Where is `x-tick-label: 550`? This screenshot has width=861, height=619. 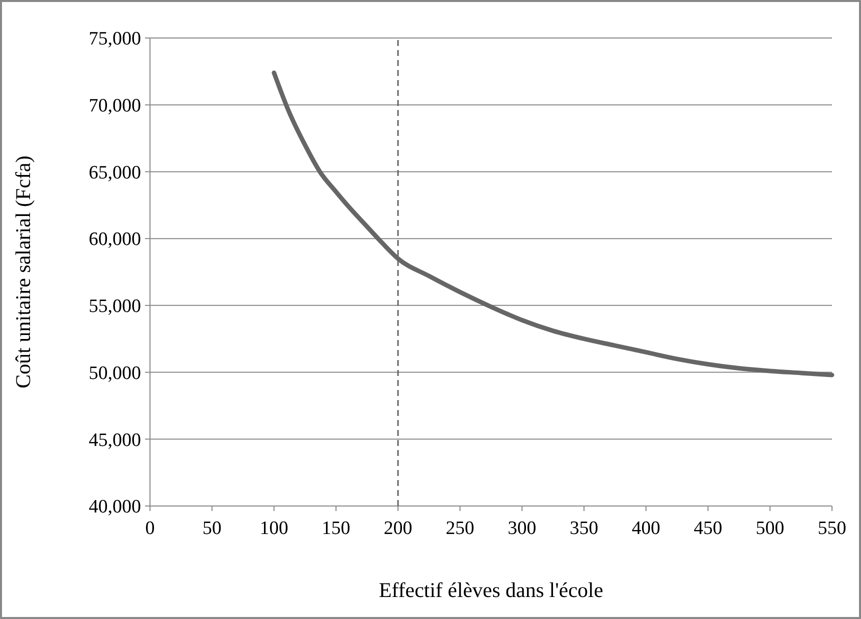
x-tick-label: 550 is located at coordinates (832, 528).